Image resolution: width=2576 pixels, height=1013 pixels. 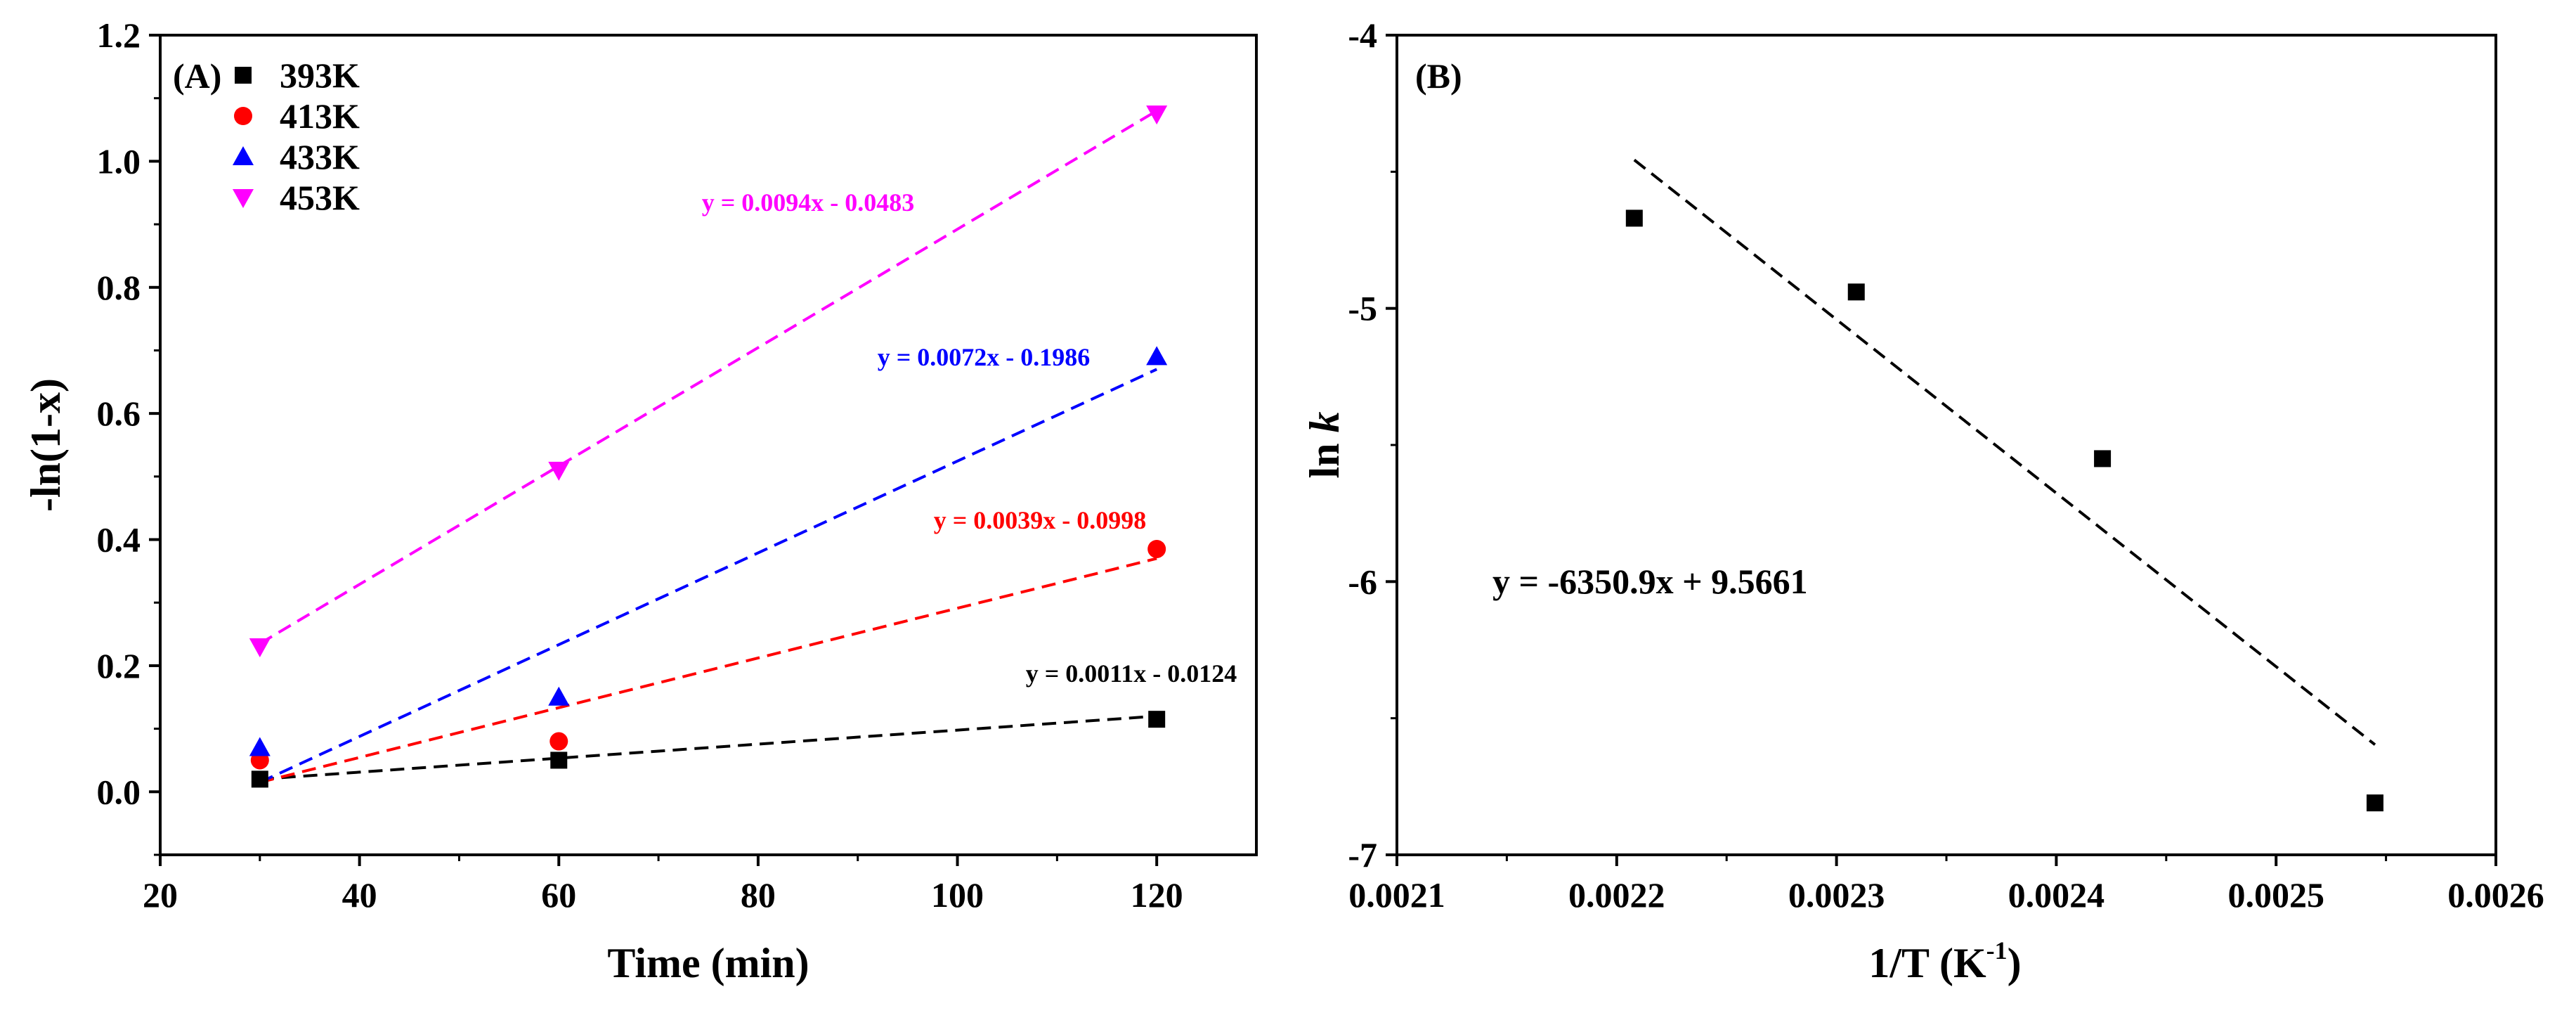 What do you see at coordinates (1324, 455) in the screenshot?
I see `panel-b-y-axis-label-main: ln` at bounding box center [1324, 455].